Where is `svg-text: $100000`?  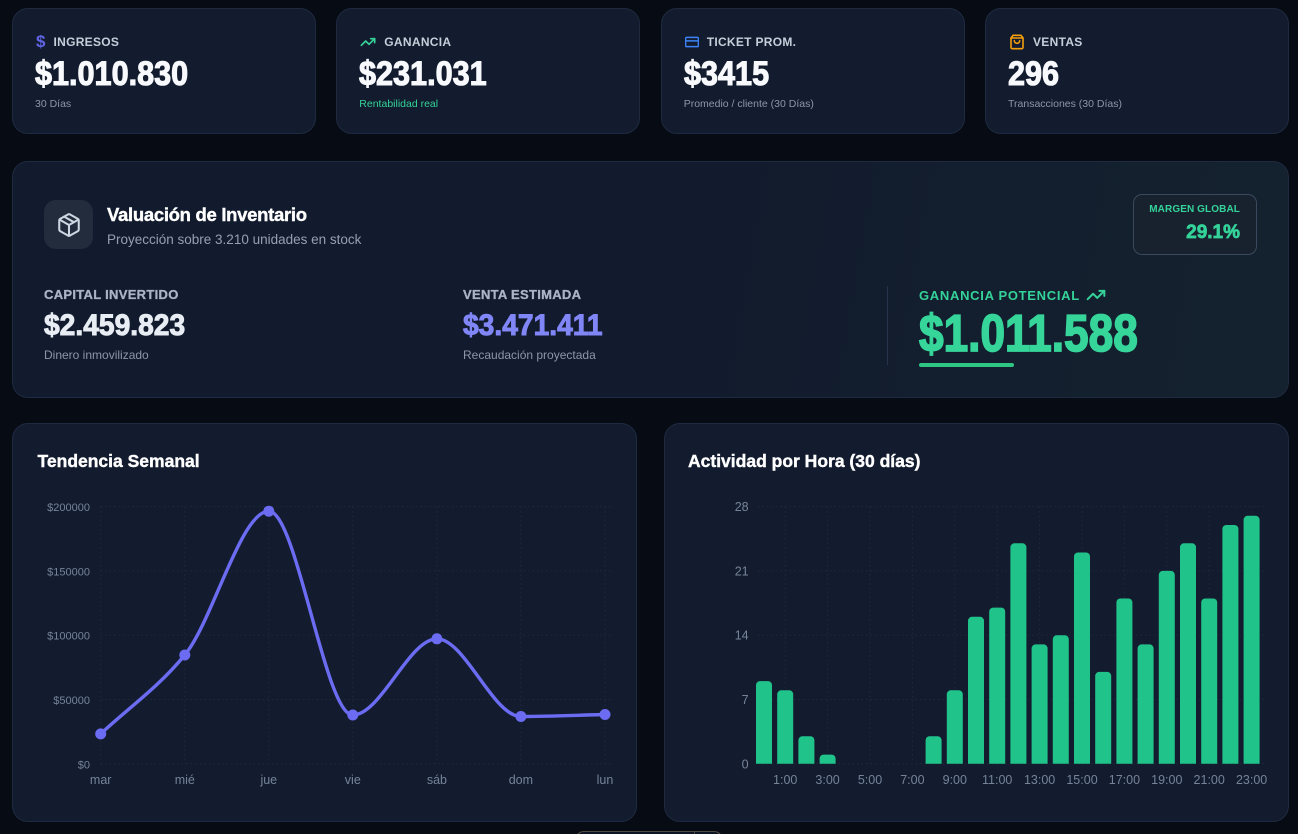
svg-text: $100000 is located at coordinates (68, 637).